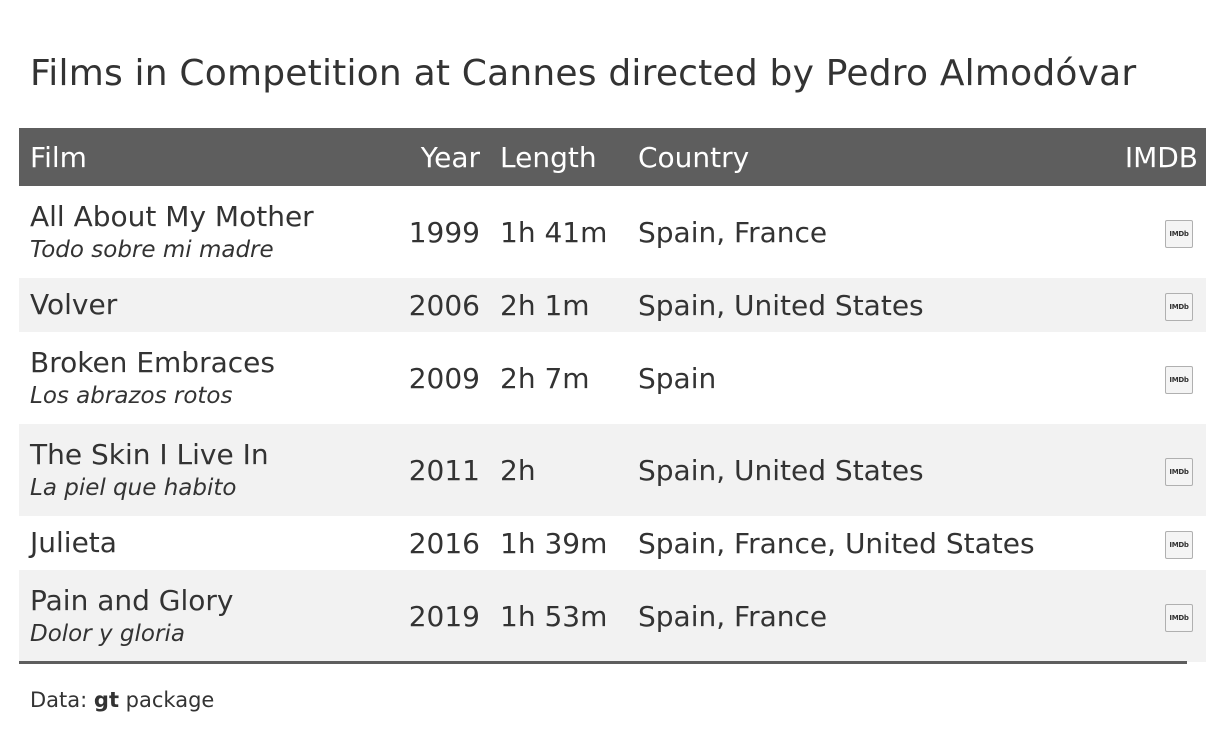  What do you see at coordinates (199, 157) in the screenshot?
I see `column-header-film: Film` at bounding box center [199, 157].